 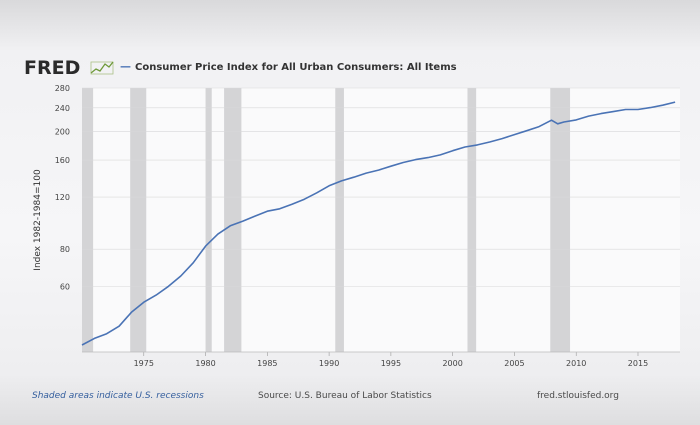 What do you see at coordinates (62, 197) in the screenshot?
I see `y-tick-label: 120` at bounding box center [62, 197].